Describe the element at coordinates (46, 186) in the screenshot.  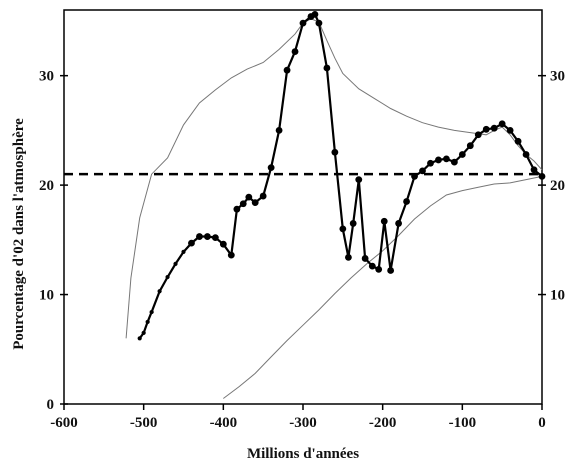
I see `y-left-tick-label: 20` at that location.